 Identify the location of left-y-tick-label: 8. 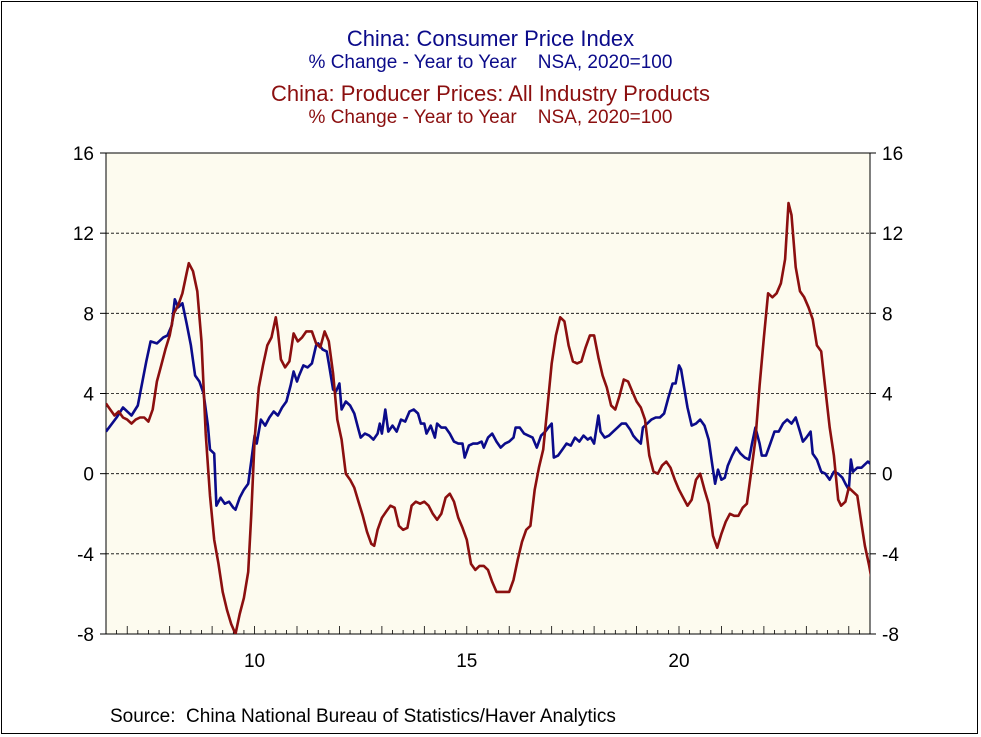
(88, 314).